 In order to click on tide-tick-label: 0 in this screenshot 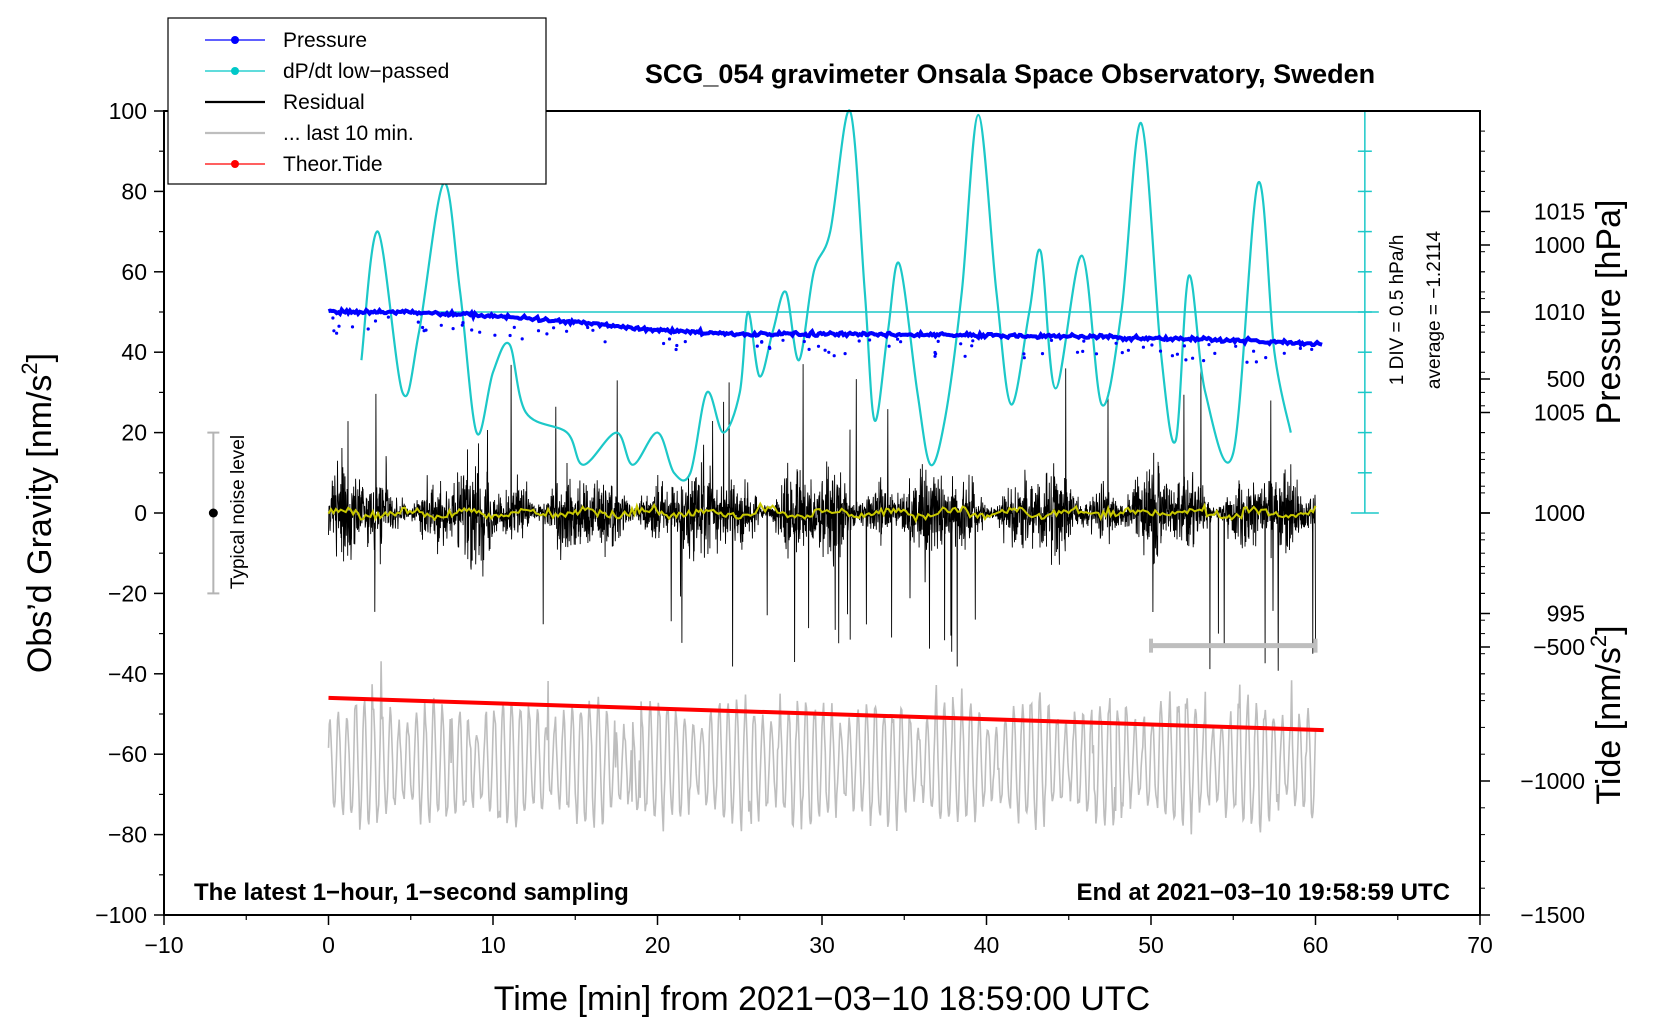, I will do `click(1578, 513)`.